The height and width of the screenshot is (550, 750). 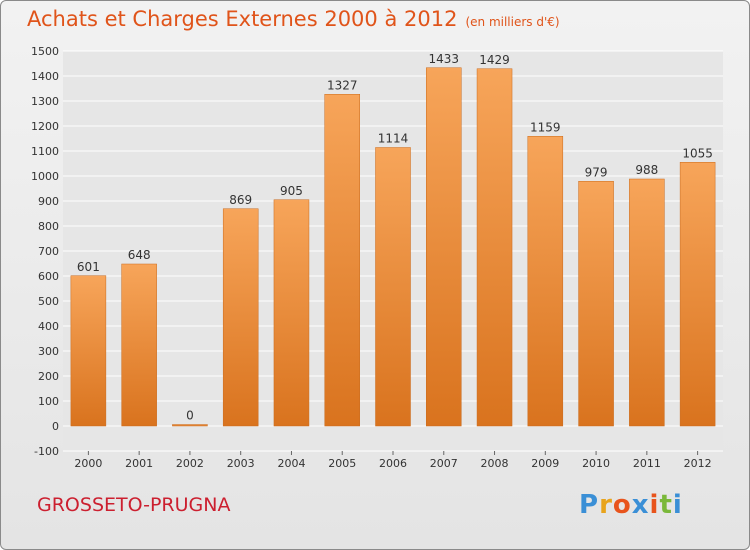 I want to click on y-tick-label: 1100, so click(x=45, y=151).